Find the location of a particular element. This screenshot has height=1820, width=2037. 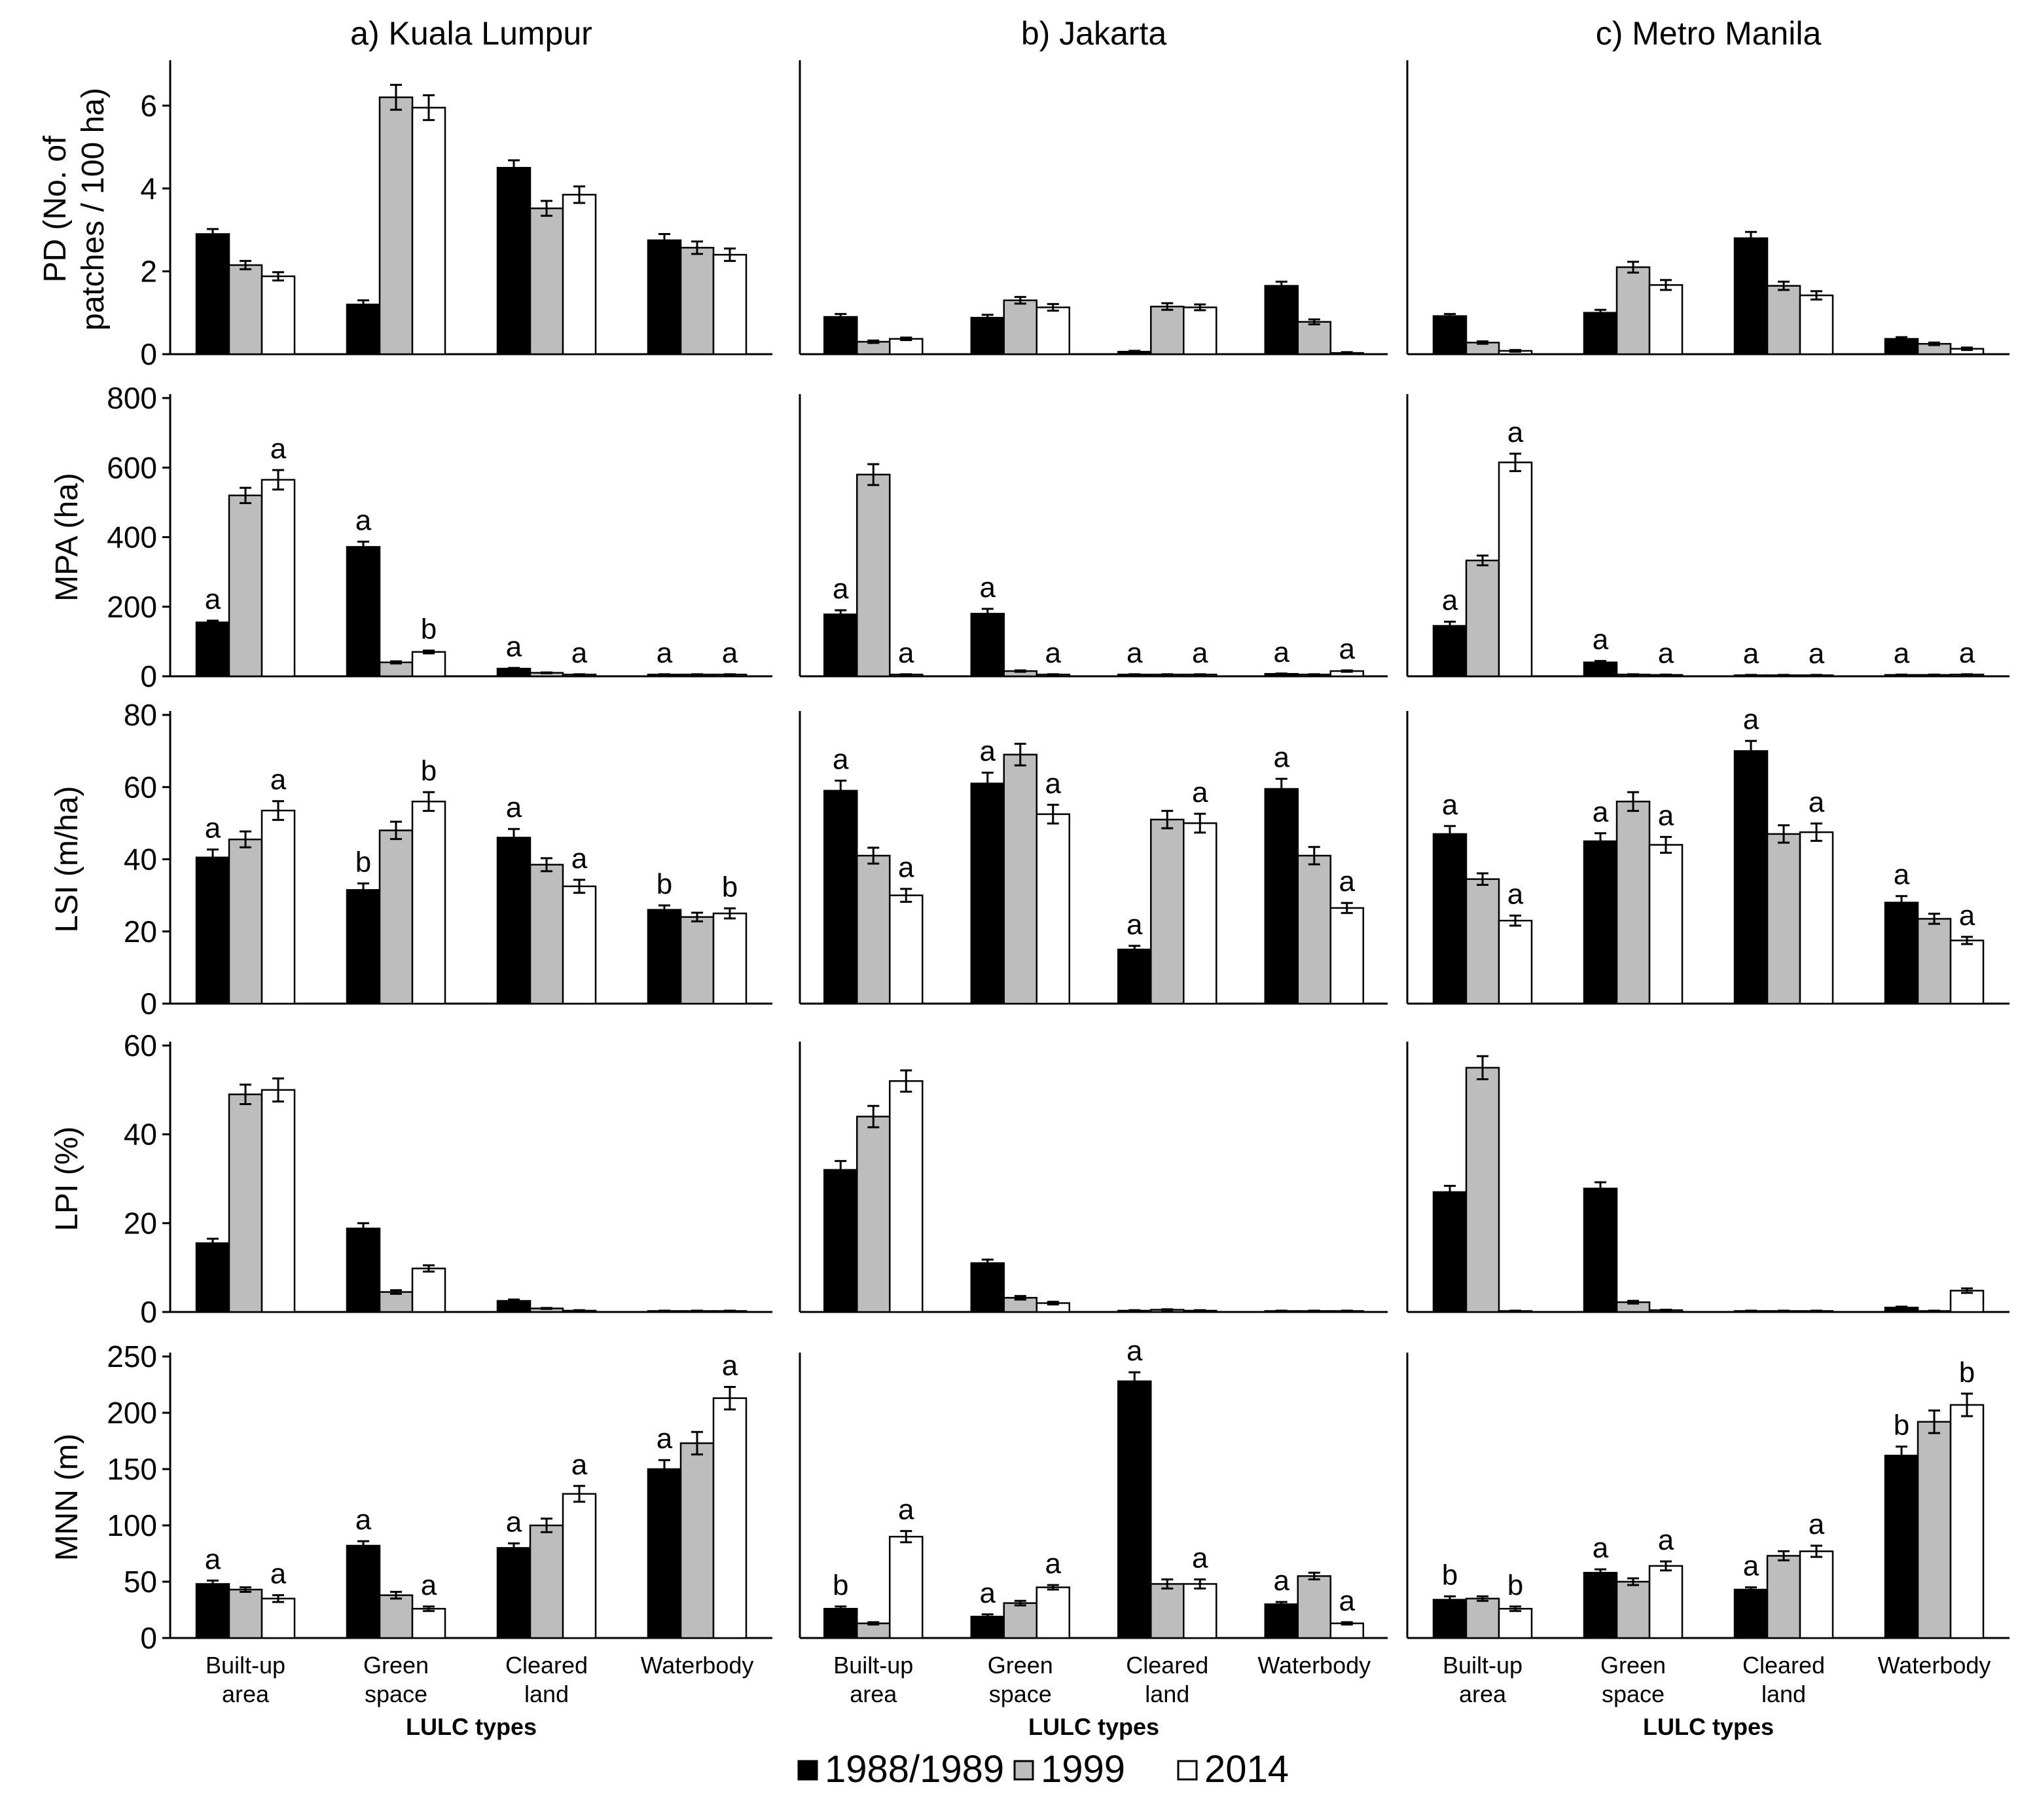

panel: 0 200 400 600 800 a a a b a a a a is located at coordinates (439, 537).